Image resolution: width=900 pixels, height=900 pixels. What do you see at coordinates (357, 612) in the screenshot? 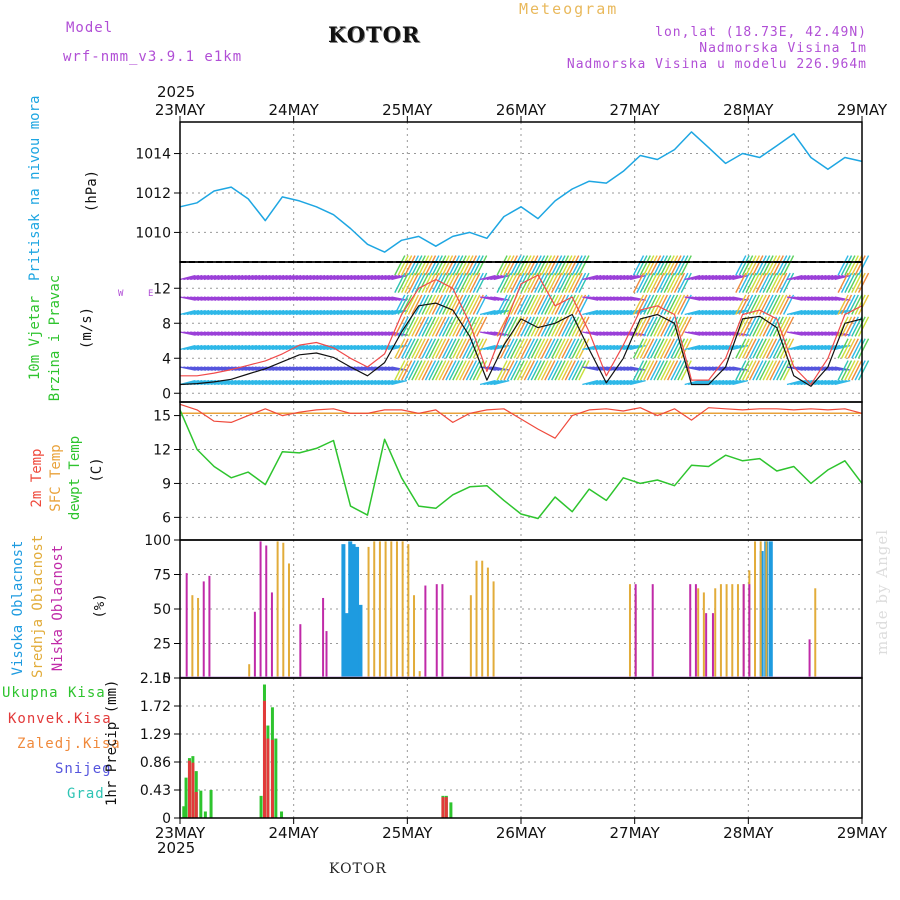
I see `cloud-high-bar` at bounding box center [357, 612].